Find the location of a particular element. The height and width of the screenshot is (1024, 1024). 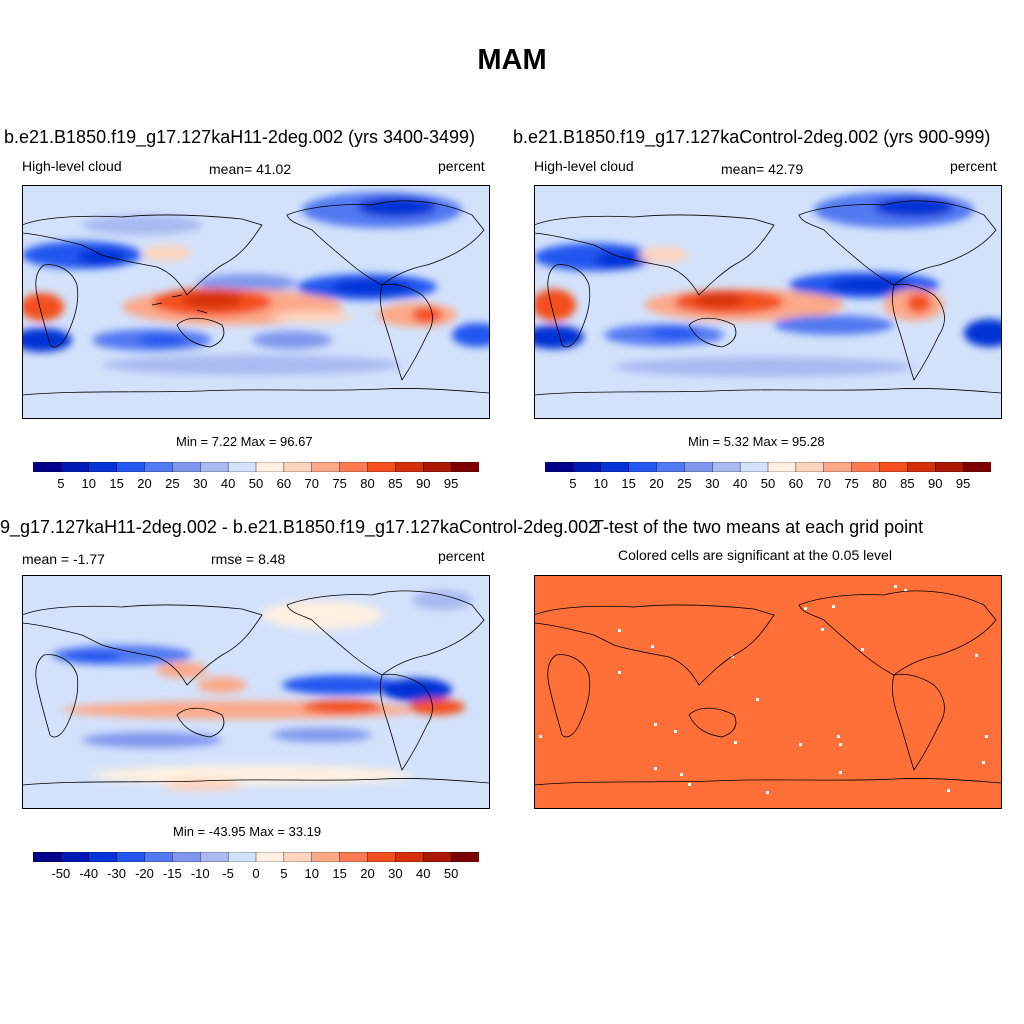

panel3-colorbar-tick-label: 50 is located at coordinates (451, 873).